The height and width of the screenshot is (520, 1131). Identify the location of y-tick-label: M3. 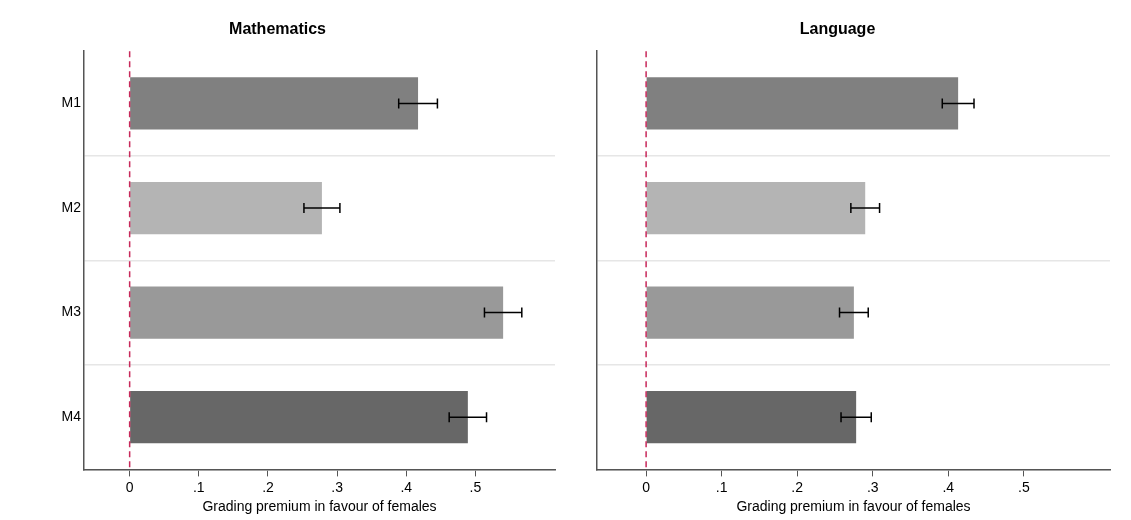
(71, 311).